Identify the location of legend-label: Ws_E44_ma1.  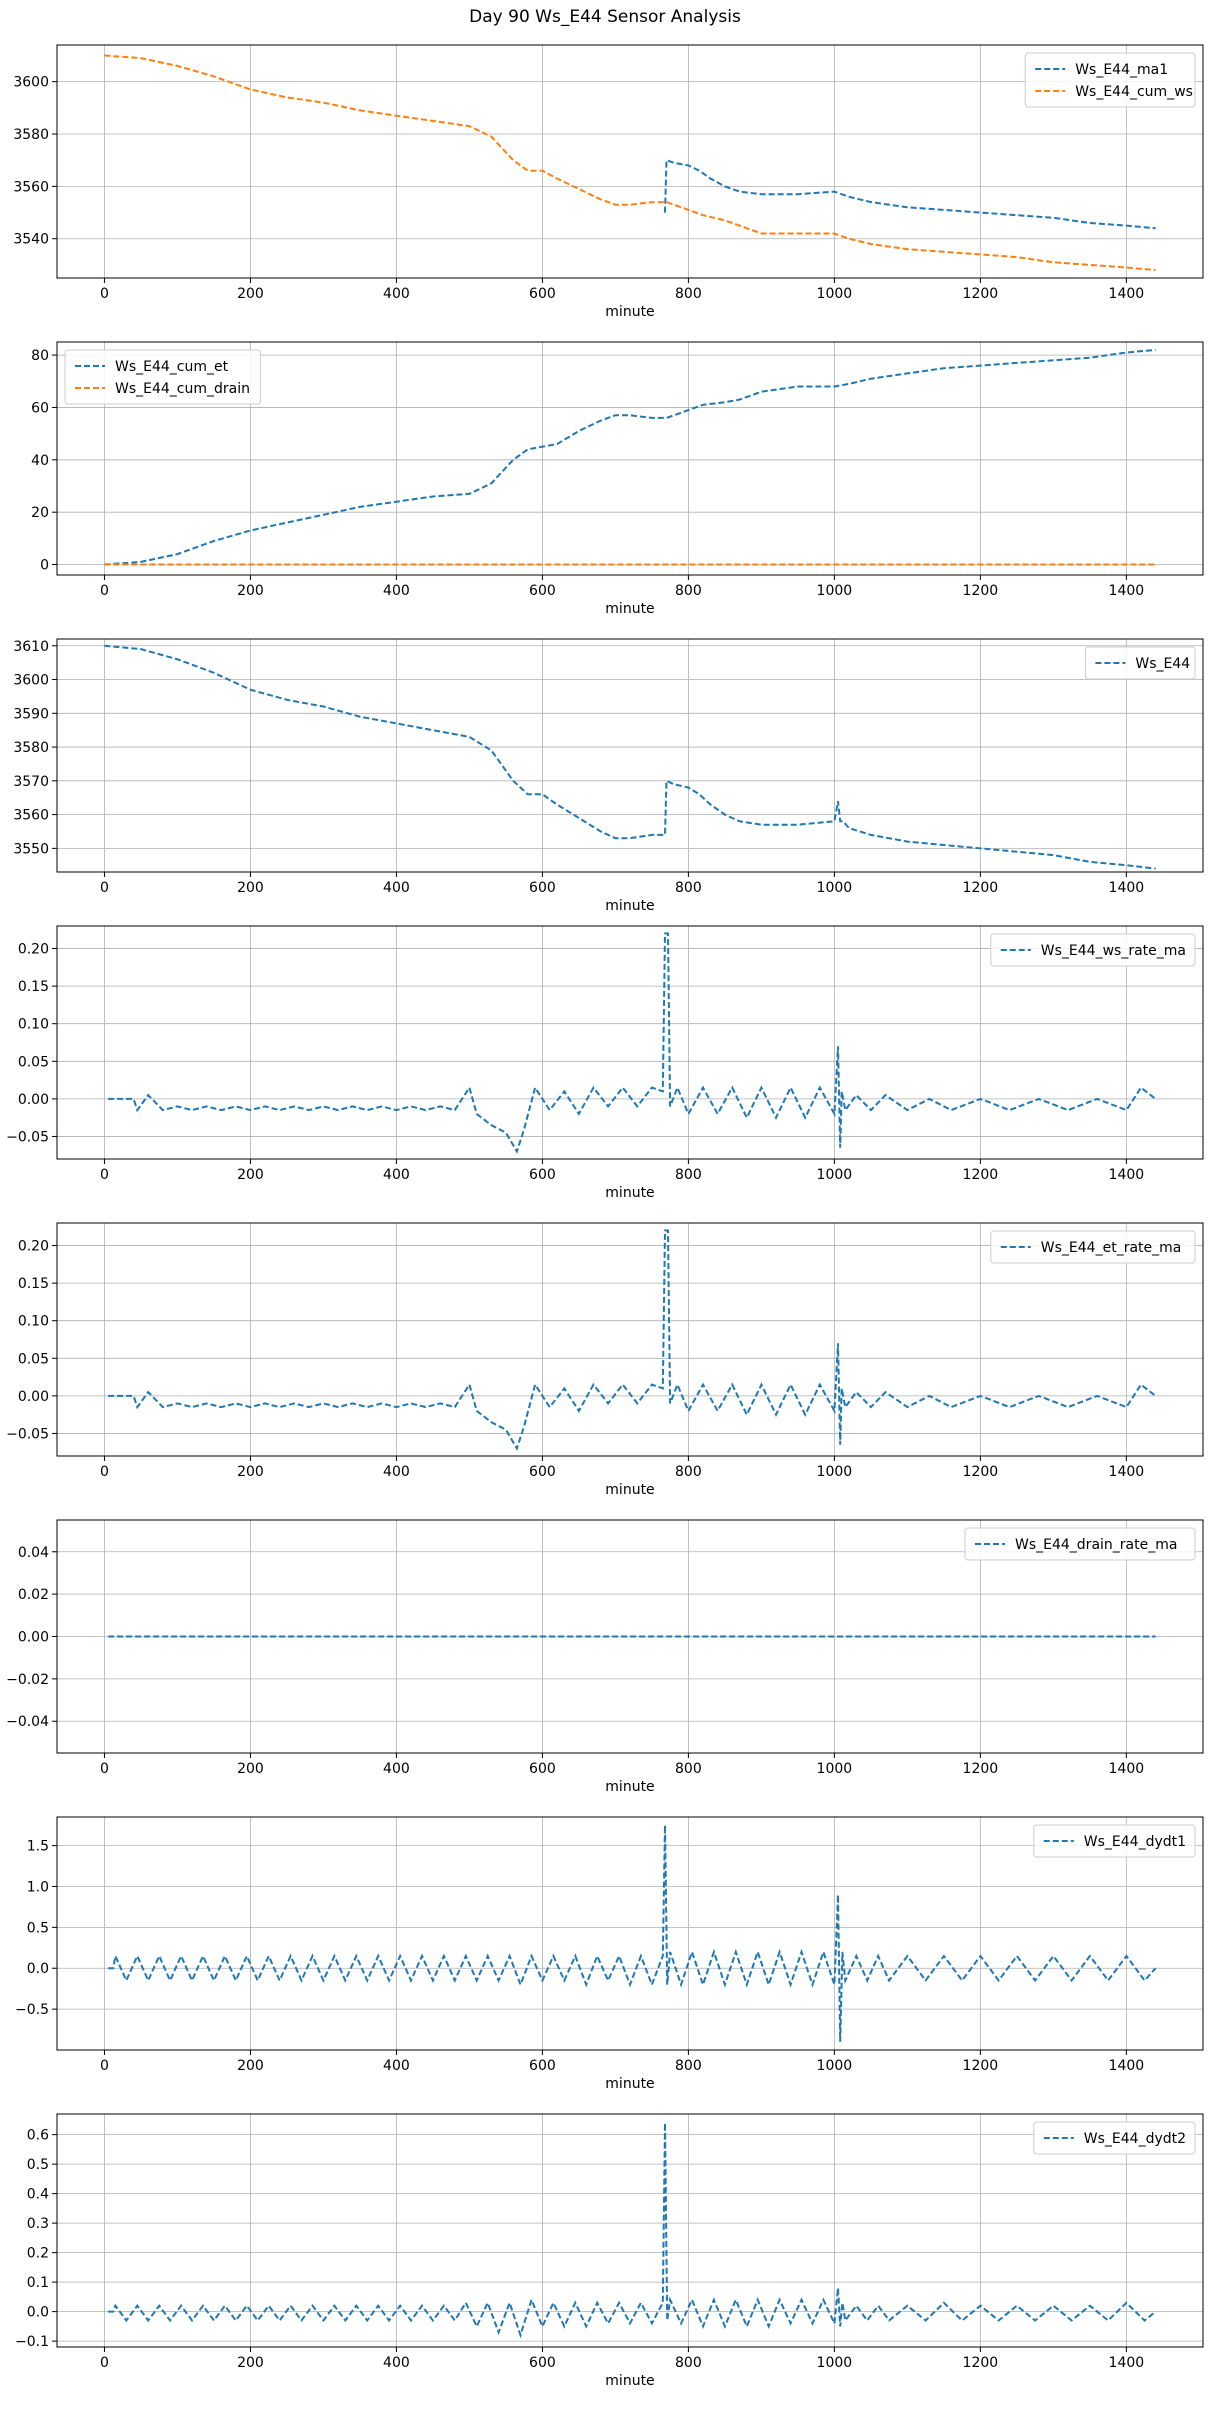
(1121, 70).